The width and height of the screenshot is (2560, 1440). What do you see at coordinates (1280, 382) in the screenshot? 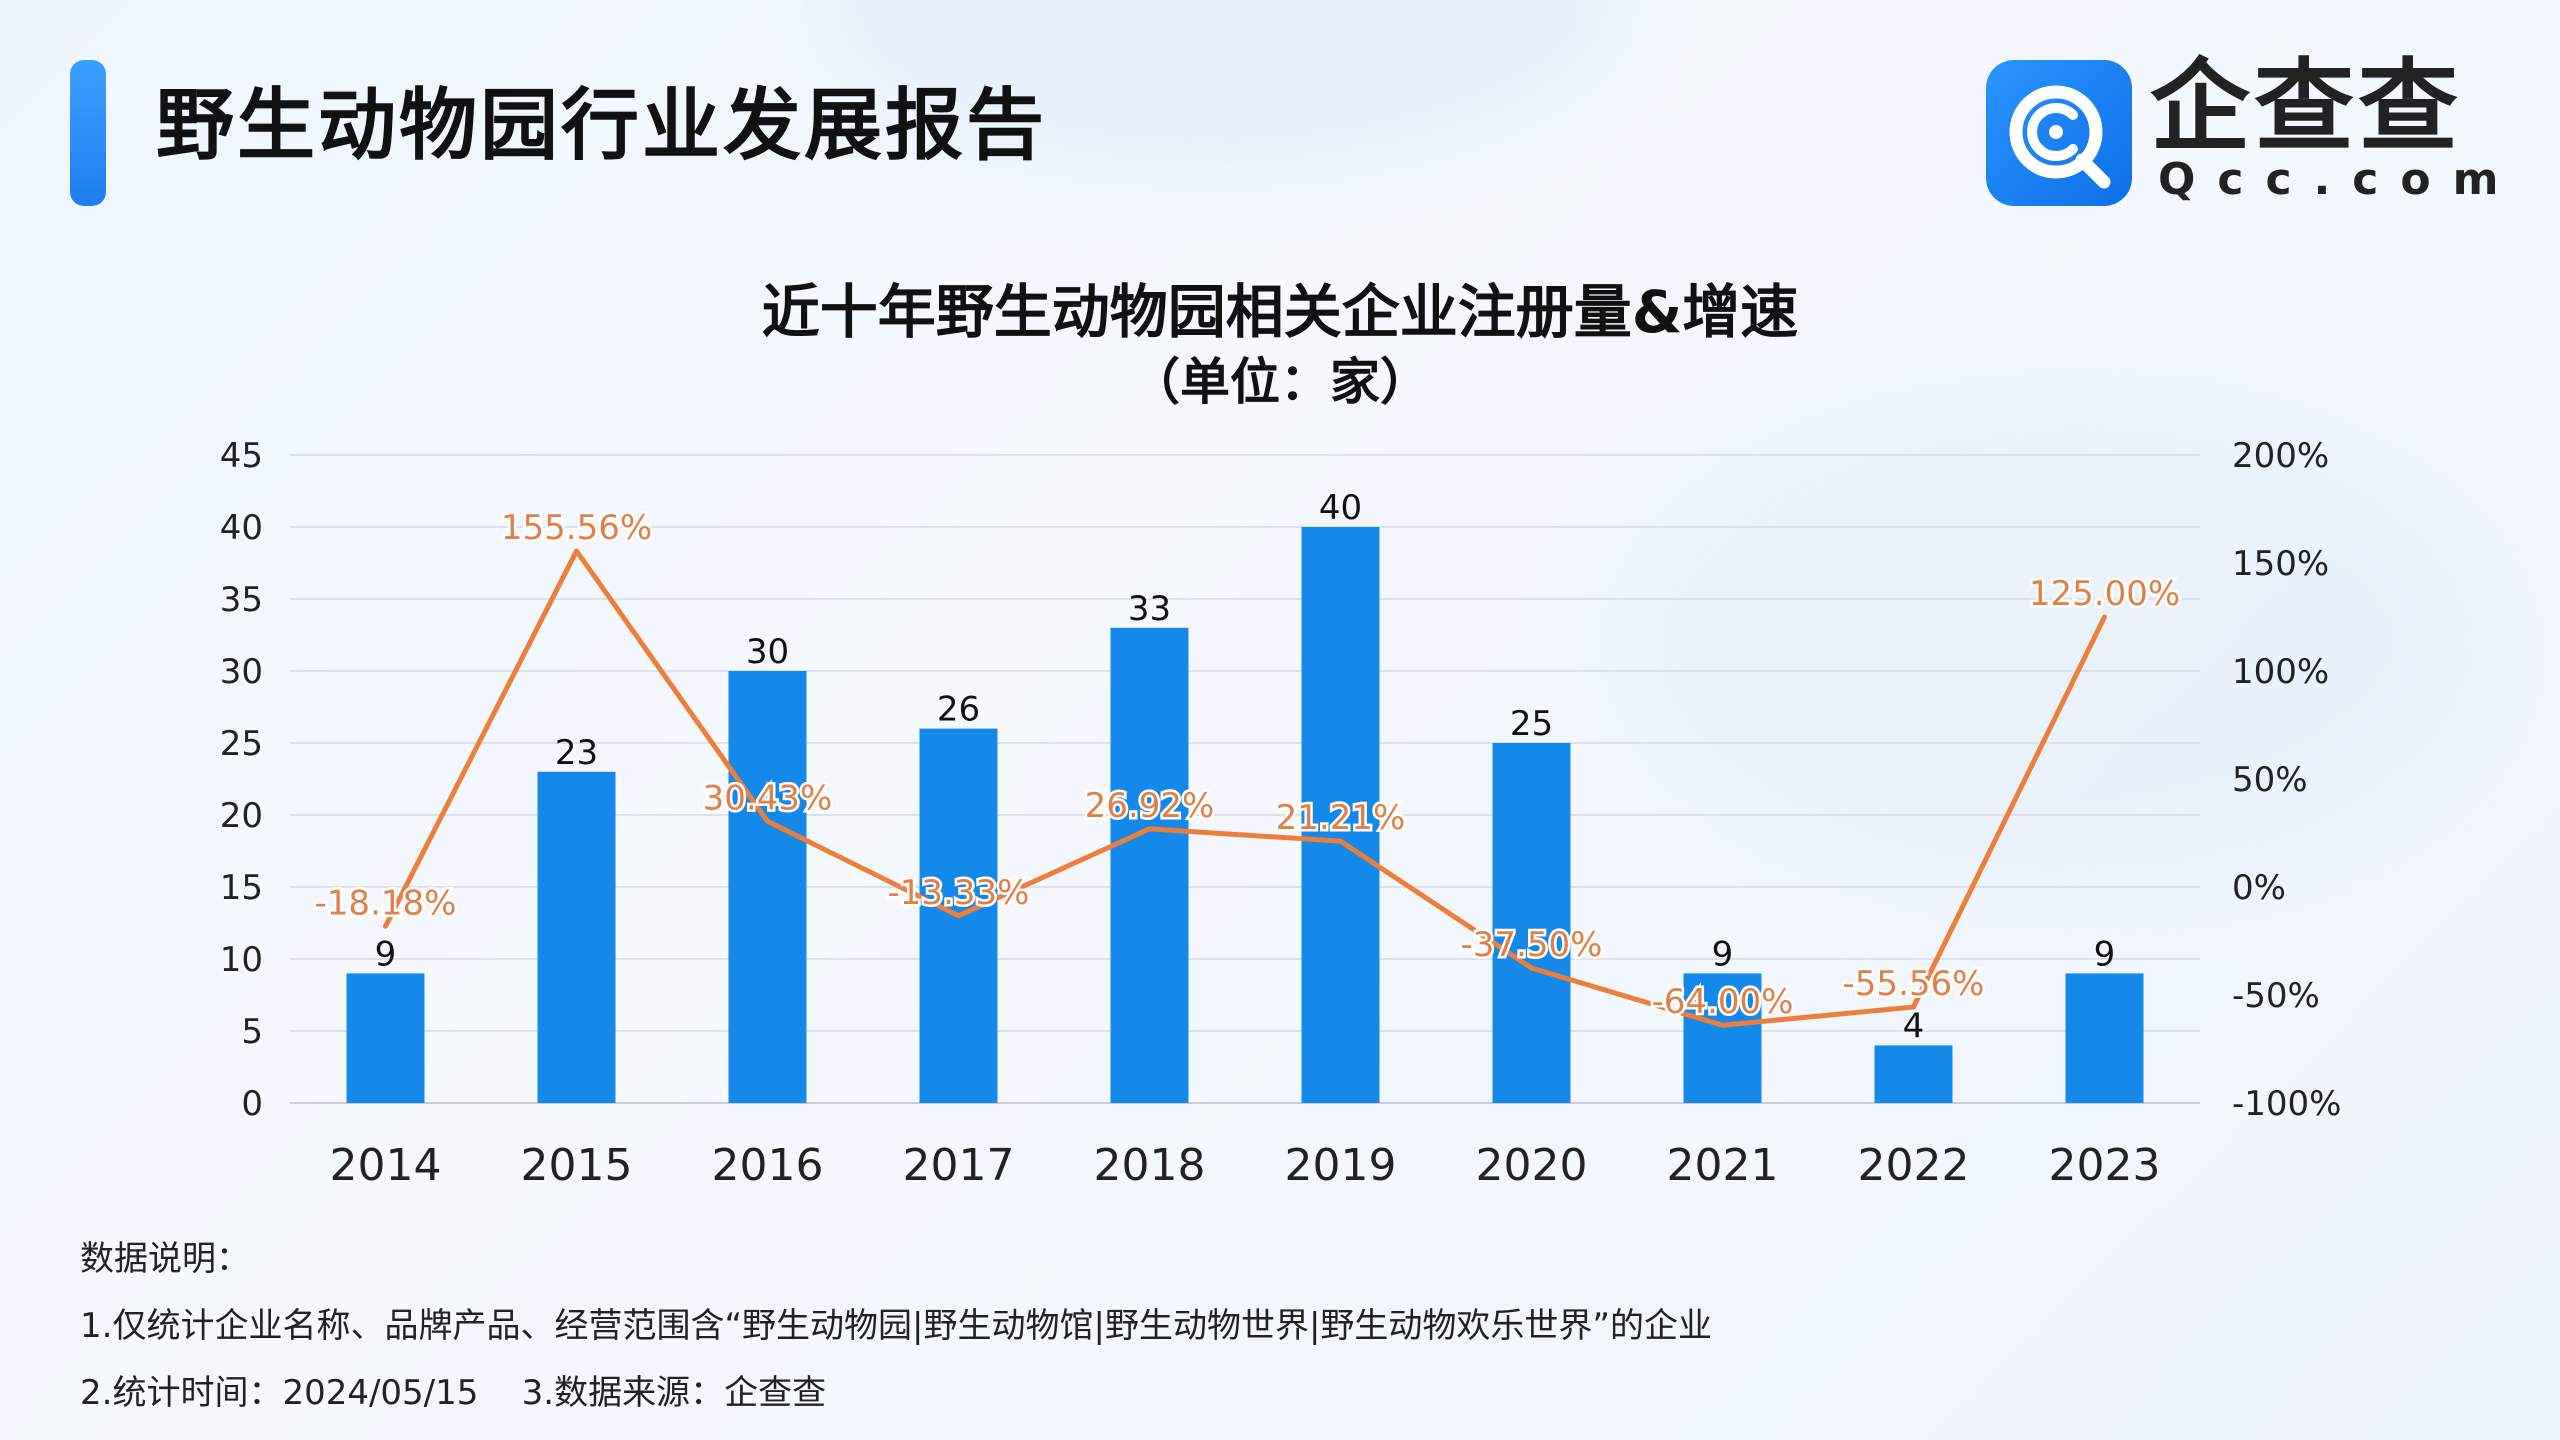
I see `chart-subtitle: （单位：家）` at bounding box center [1280, 382].